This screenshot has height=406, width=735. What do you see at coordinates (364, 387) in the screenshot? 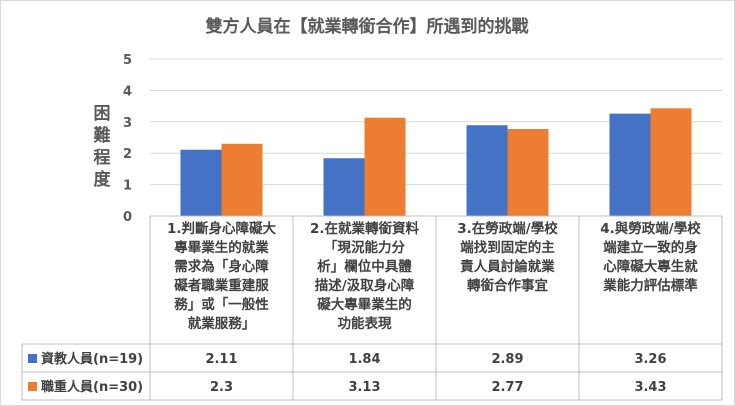
I see `data-value-label: 3.13` at bounding box center [364, 387].